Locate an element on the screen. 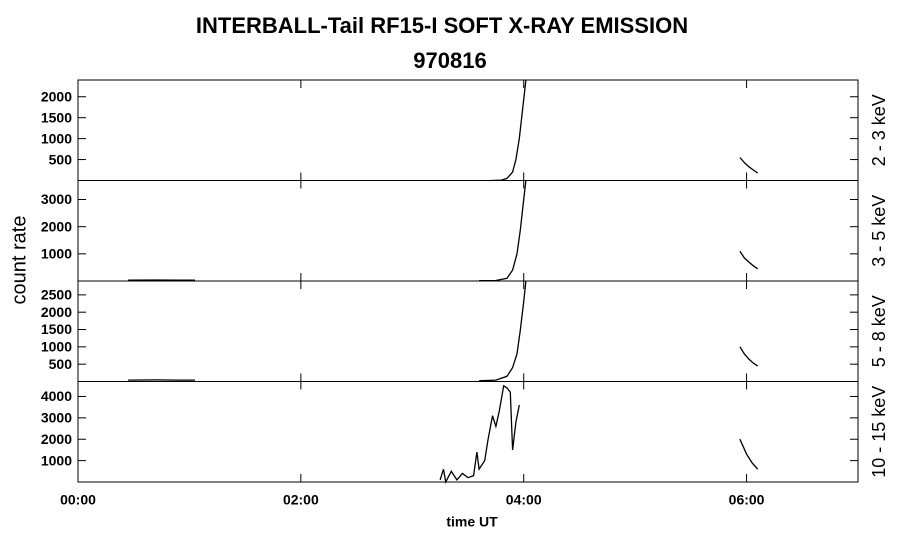 The height and width of the screenshot is (553, 900). x-tick-label: 06:00 is located at coordinates (747, 500).